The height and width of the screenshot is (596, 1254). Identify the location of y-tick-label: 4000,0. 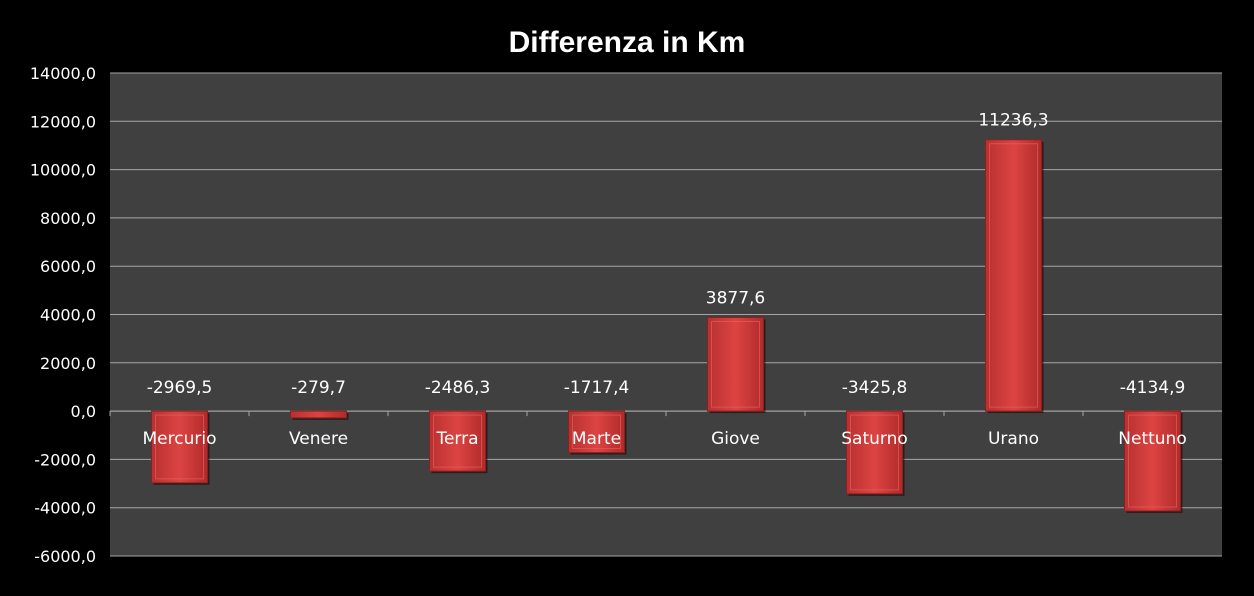
(68, 315).